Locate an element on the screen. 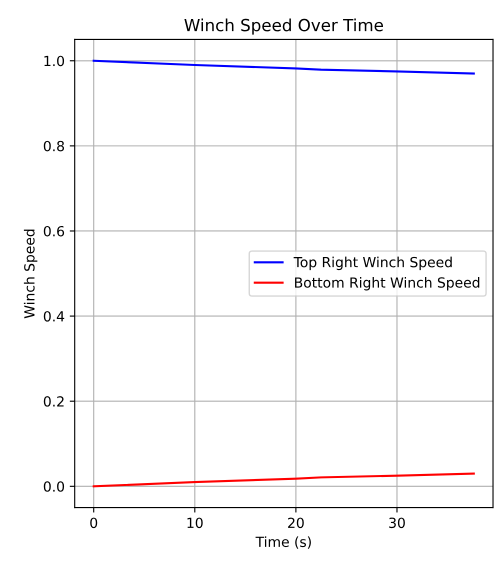  y-axis-title: Winch Speed is located at coordinates (31, 274).